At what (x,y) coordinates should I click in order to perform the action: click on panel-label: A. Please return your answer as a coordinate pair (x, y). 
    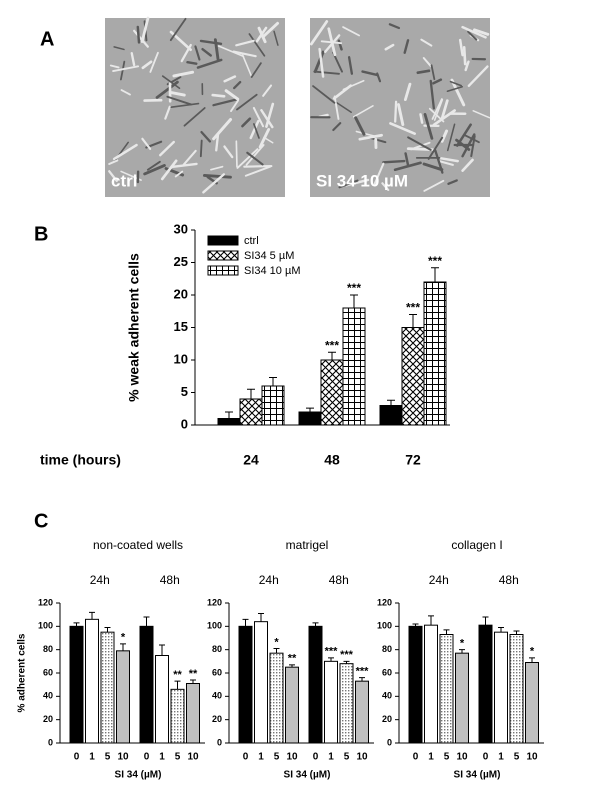
    Looking at the image, I should click on (47, 39).